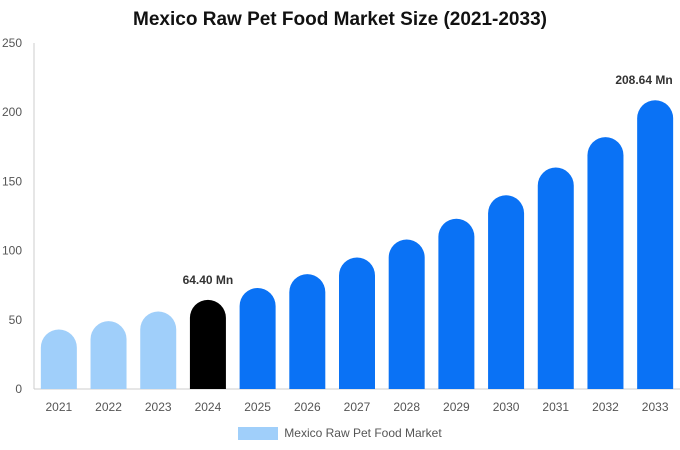  What do you see at coordinates (108, 407) in the screenshot?
I see `x-tick-label: 2022` at bounding box center [108, 407].